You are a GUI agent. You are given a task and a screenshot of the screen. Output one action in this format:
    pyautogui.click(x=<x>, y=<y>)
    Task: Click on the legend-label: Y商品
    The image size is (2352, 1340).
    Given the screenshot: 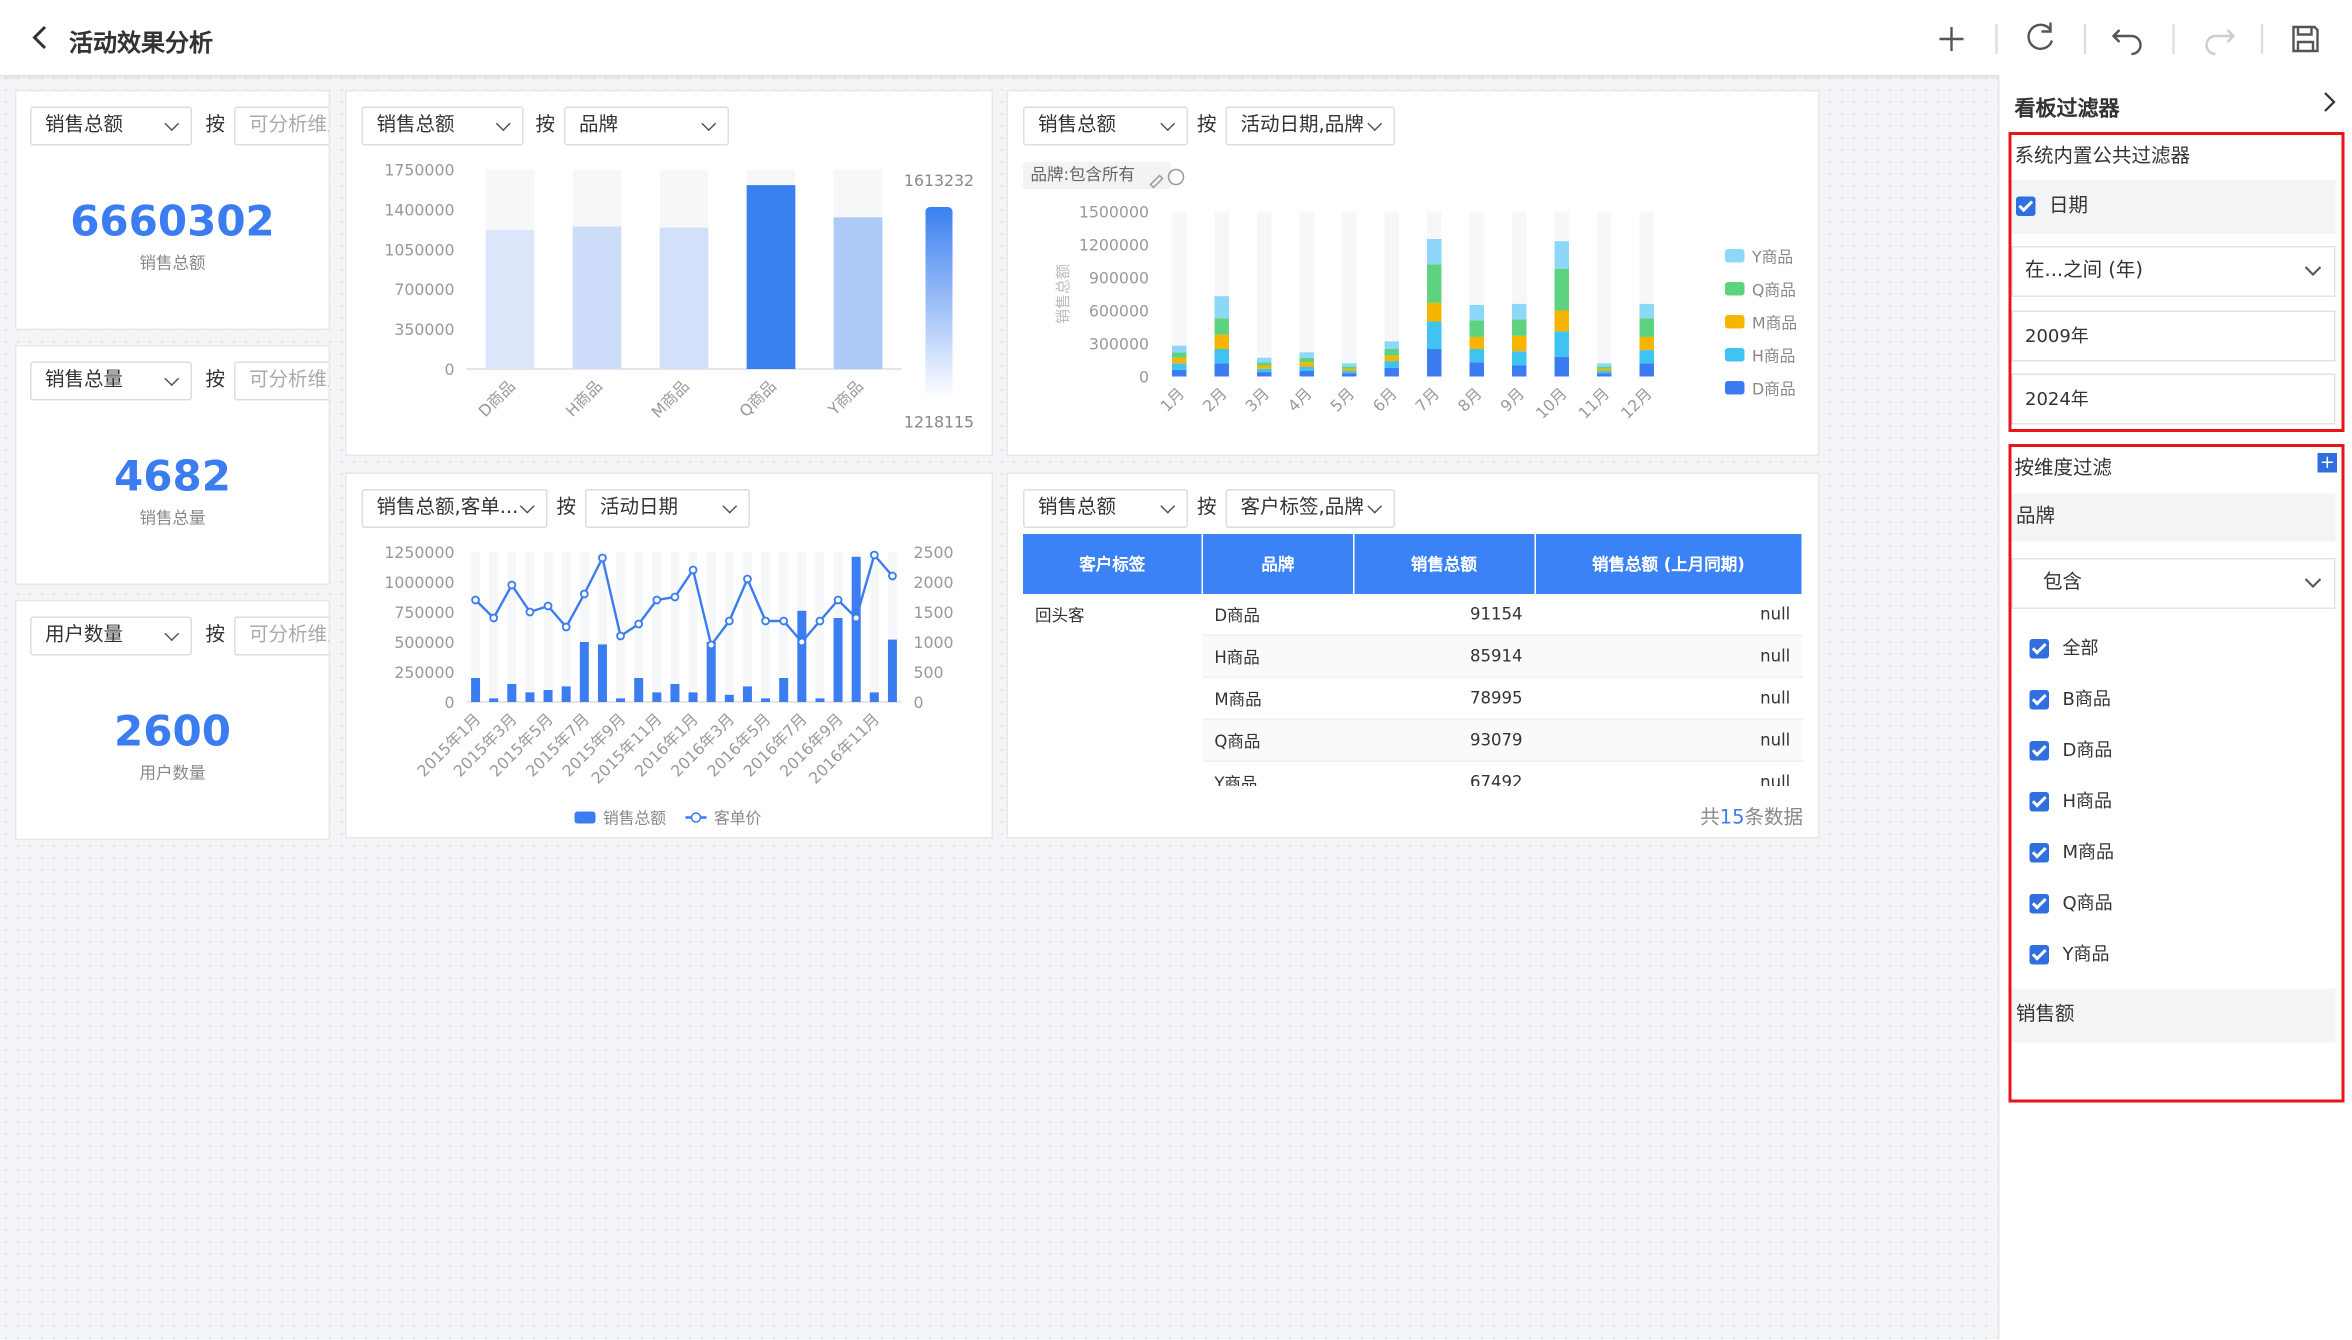 What is the action you would take?
    pyautogui.click(x=1772, y=257)
    